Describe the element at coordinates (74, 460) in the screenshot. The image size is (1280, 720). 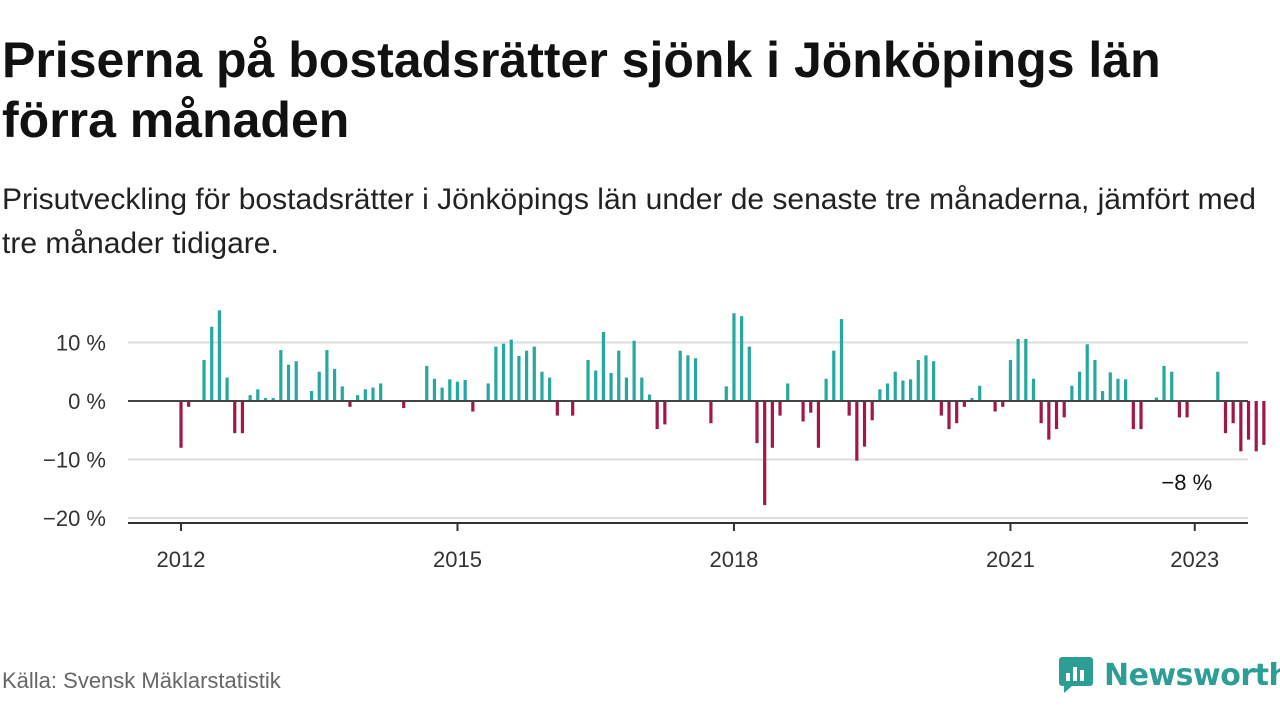
I see `y-tick-label: −10 %` at that location.